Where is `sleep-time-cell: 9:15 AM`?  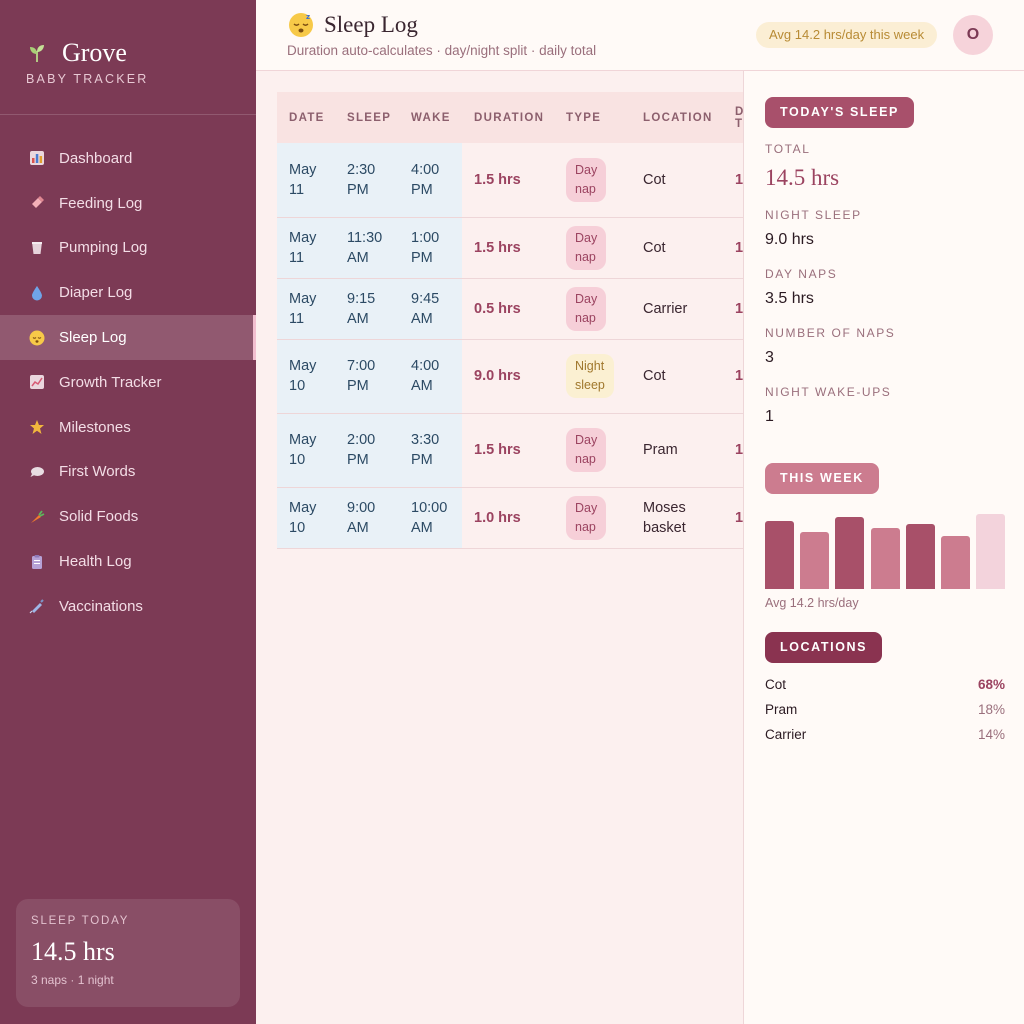 sleep-time-cell: 9:15 AM is located at coordinates (367, 309).